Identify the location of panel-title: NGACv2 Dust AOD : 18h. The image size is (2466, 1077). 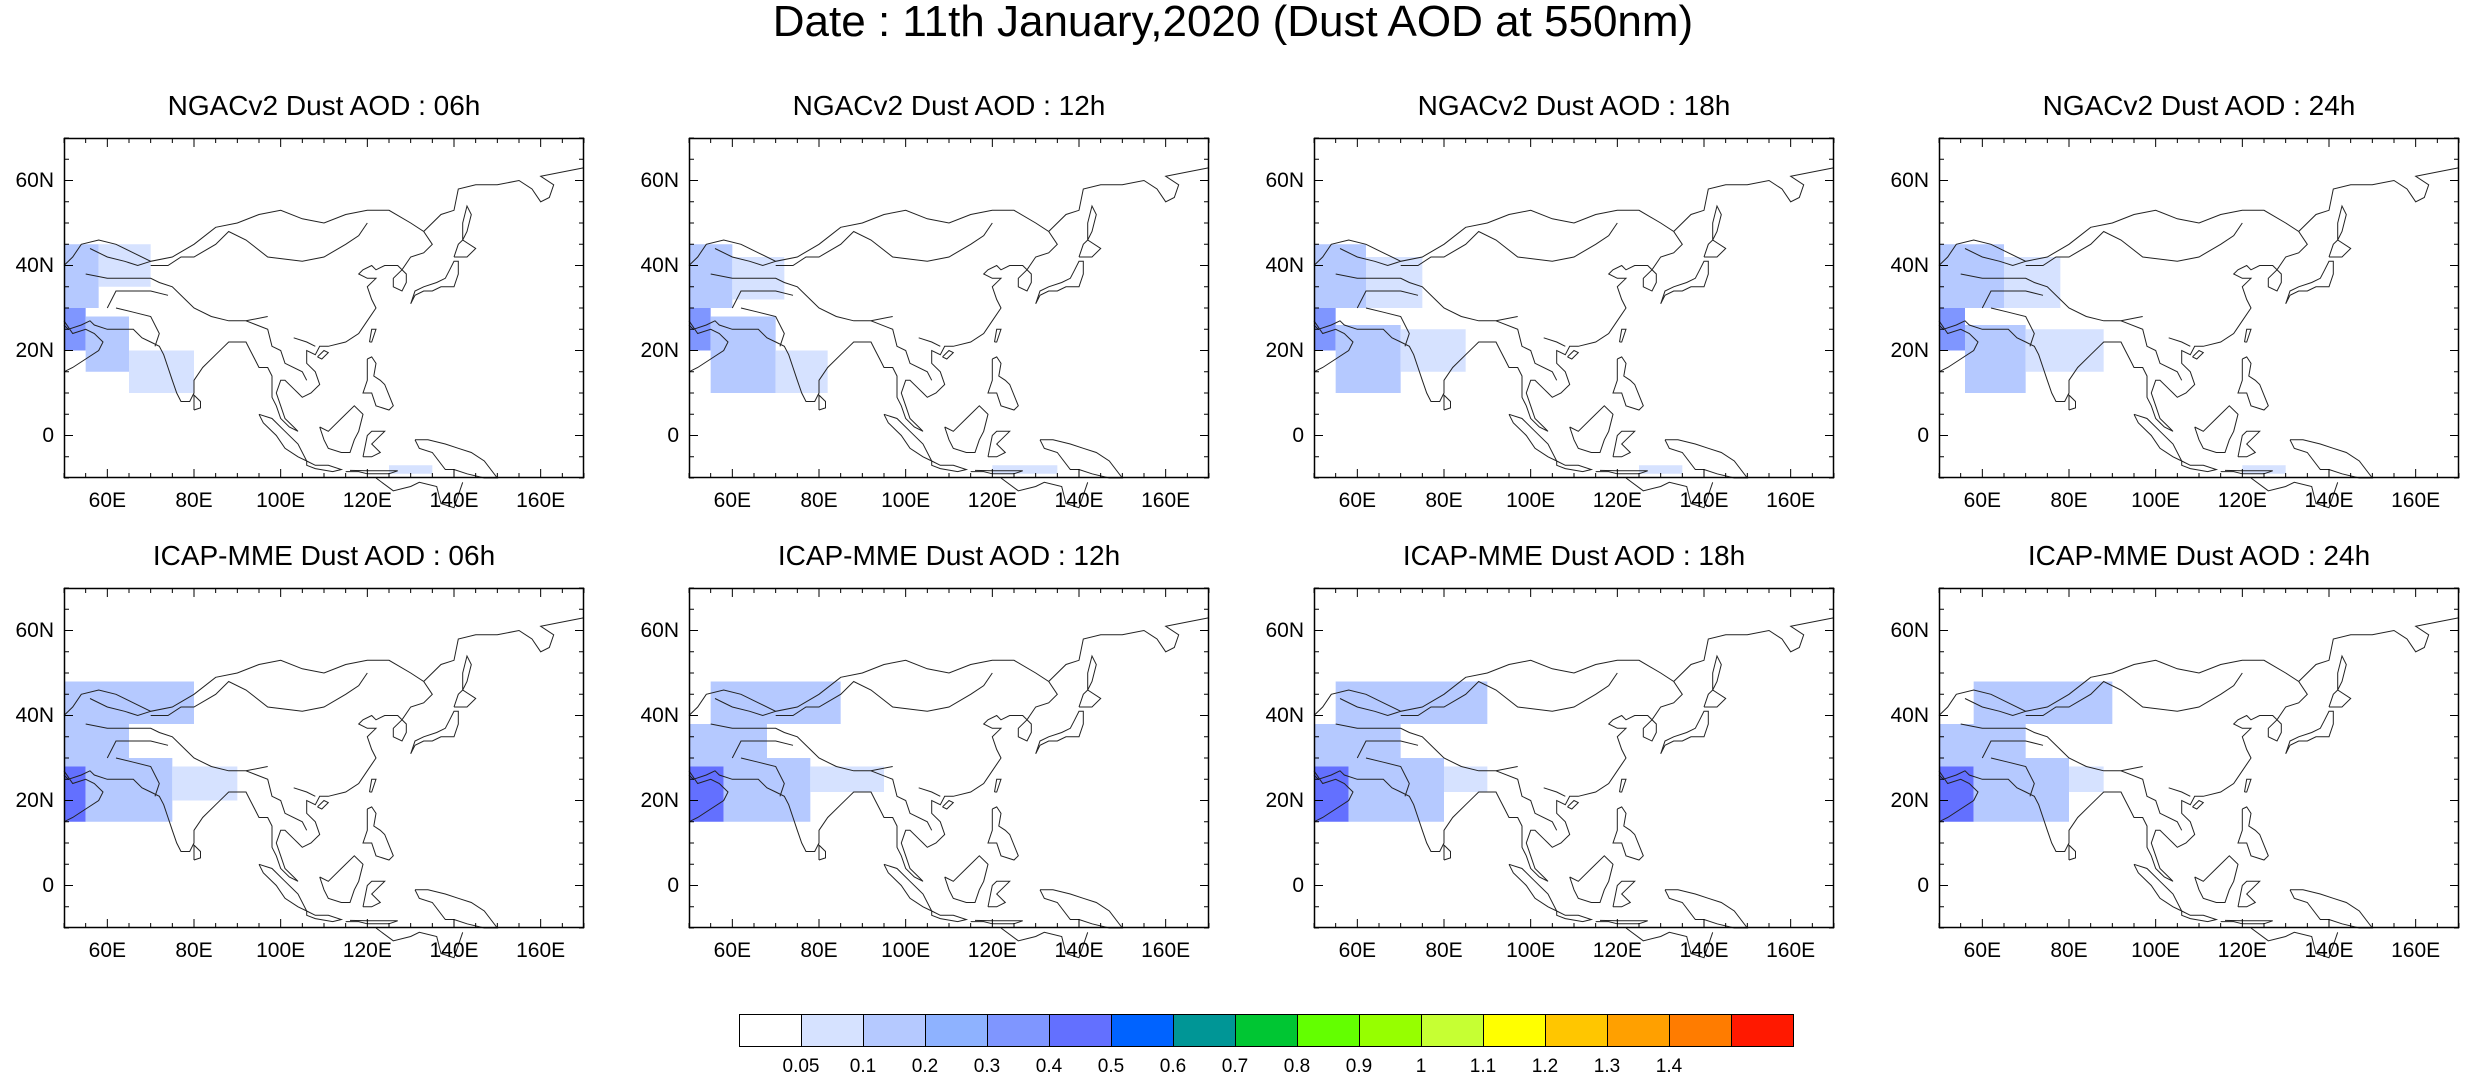
(1574, 105).